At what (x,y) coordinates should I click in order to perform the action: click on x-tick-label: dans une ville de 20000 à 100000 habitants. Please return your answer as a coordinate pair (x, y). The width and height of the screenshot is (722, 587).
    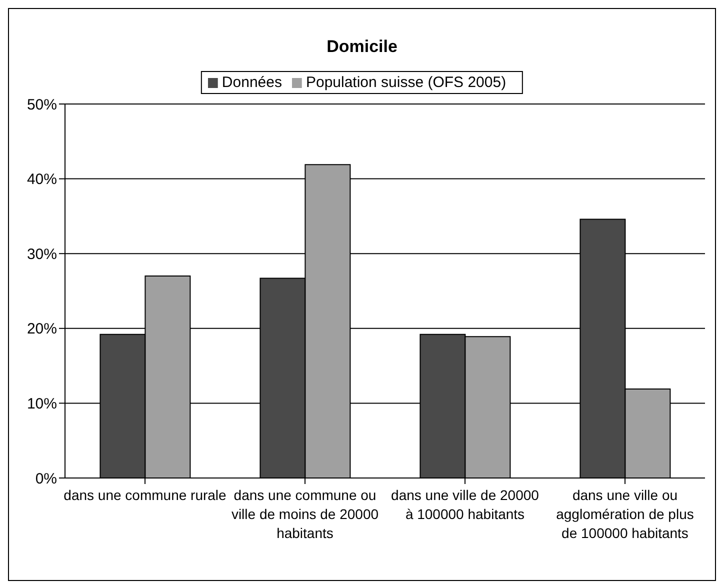
    Looking at the image, I should click on (465, 504).